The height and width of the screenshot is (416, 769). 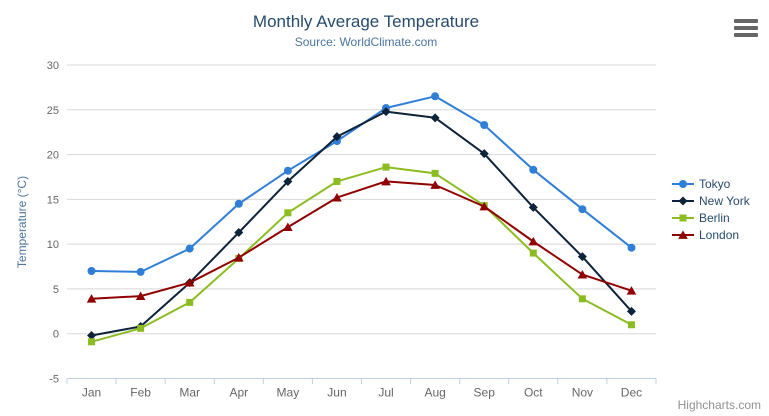 I want to click on svg-text: 5, so click(x=56, y=290).